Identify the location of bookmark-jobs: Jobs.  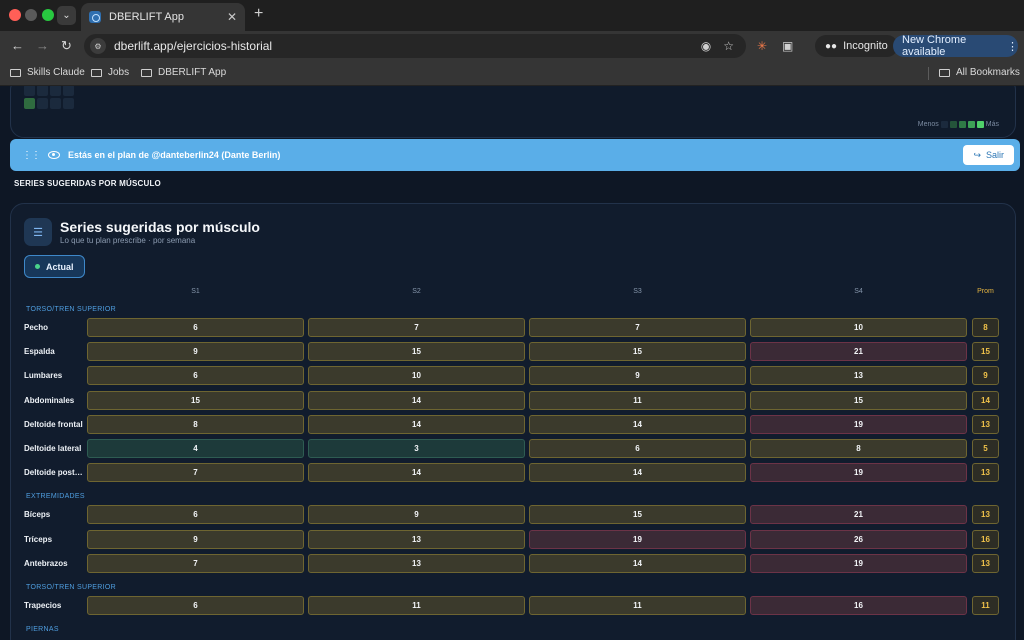
(110, 72).